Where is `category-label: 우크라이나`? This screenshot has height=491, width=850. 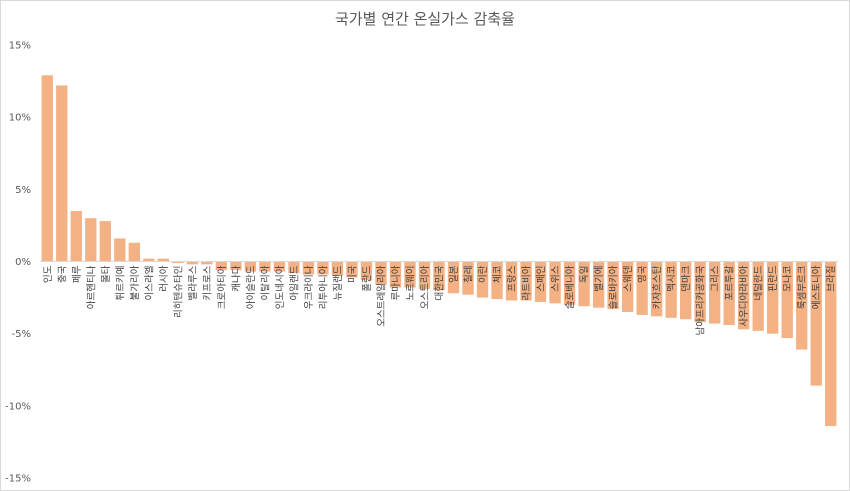 category-label: 우크라이나 is located at coordinates (309, 287).